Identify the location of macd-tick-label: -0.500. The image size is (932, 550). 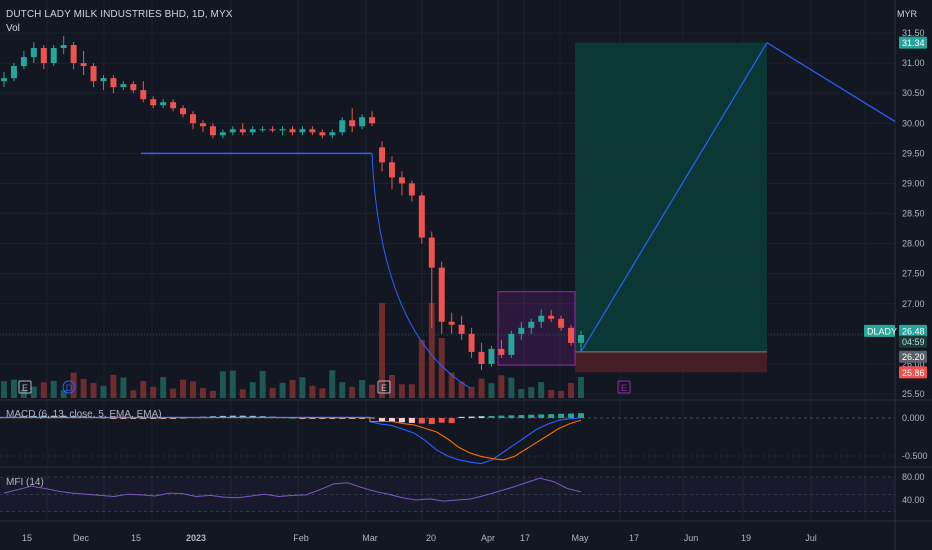
(915, 456).